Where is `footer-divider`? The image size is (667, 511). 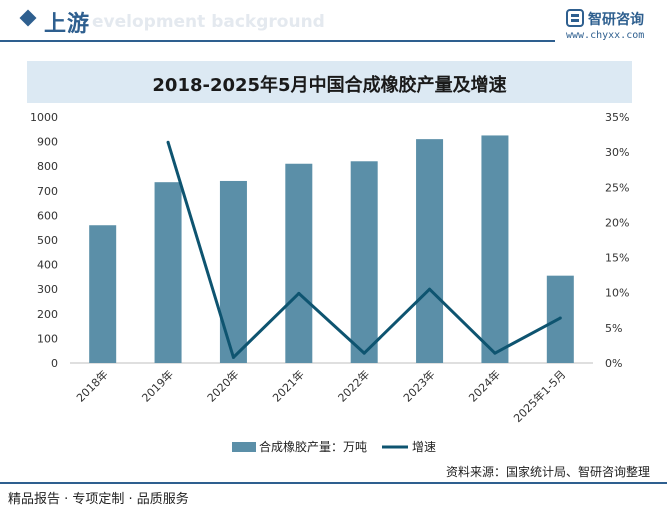 footer-divider is located at coordinates (333, 483).